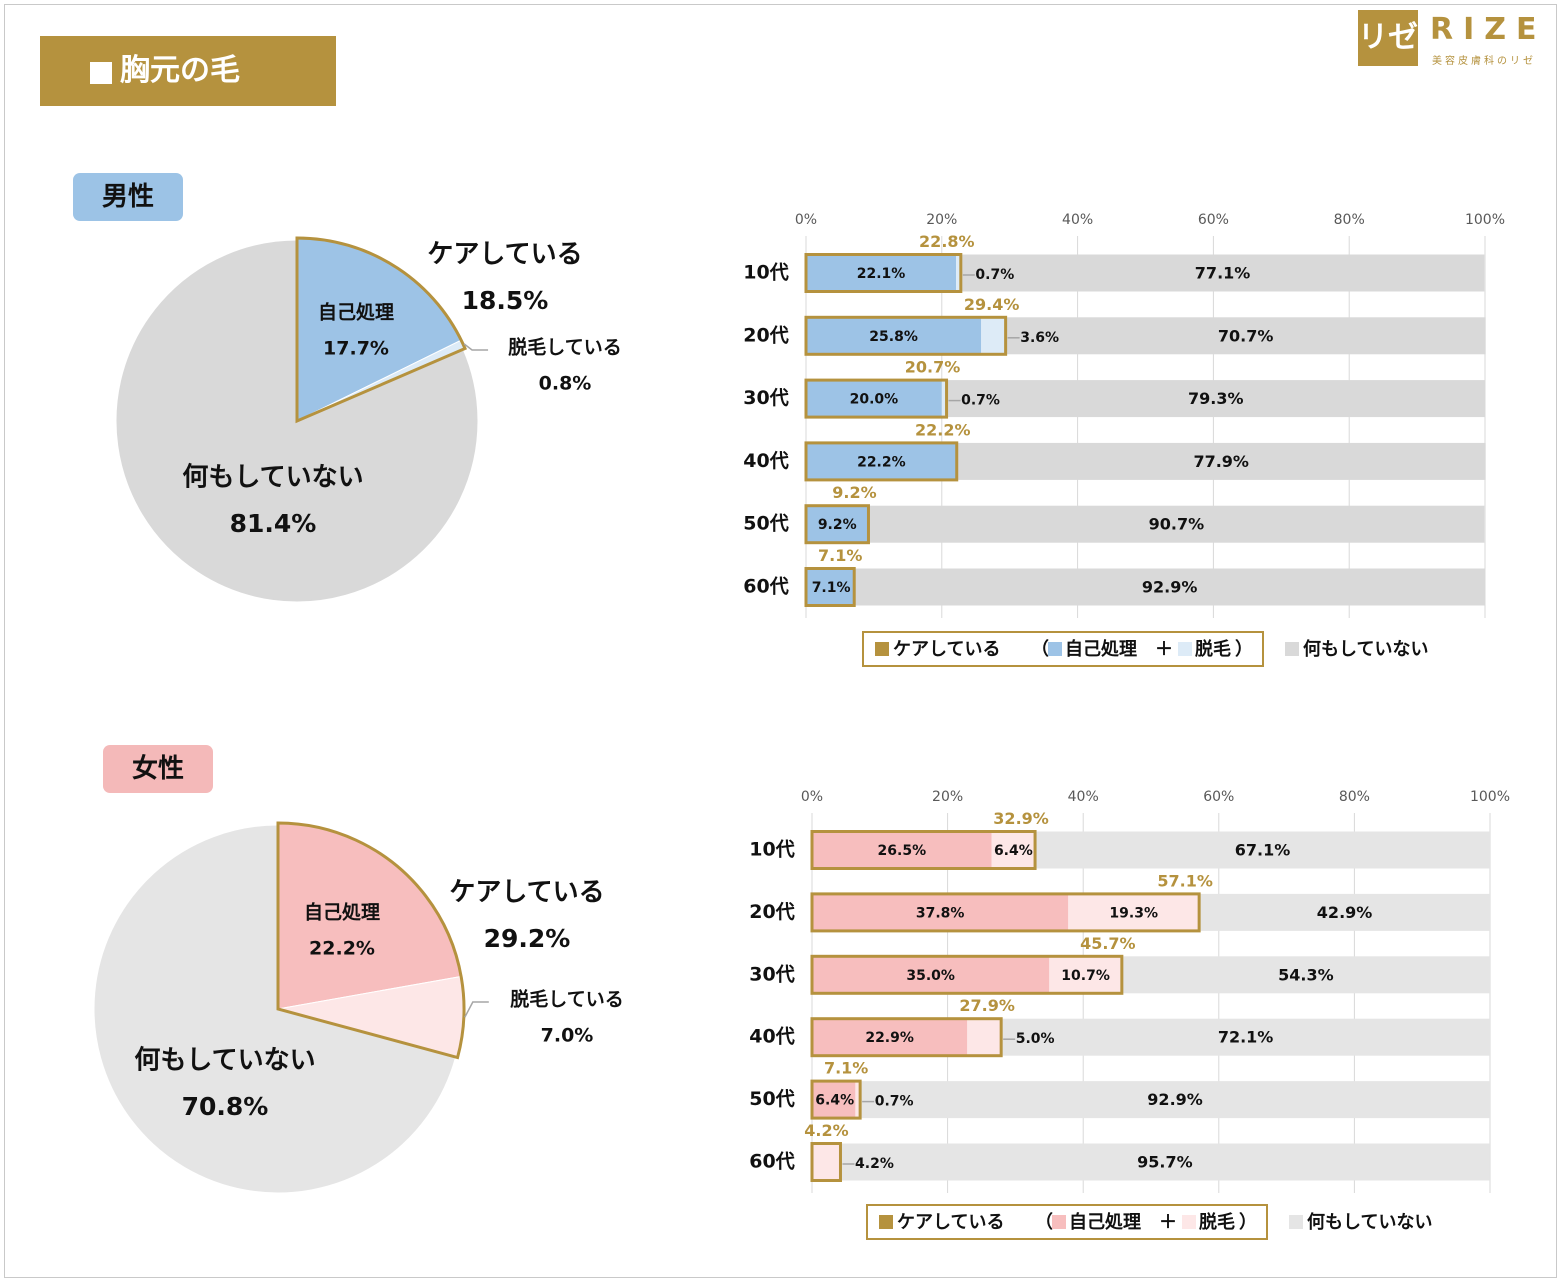  I want to click on male-badge: 男性, so click(128, 197).